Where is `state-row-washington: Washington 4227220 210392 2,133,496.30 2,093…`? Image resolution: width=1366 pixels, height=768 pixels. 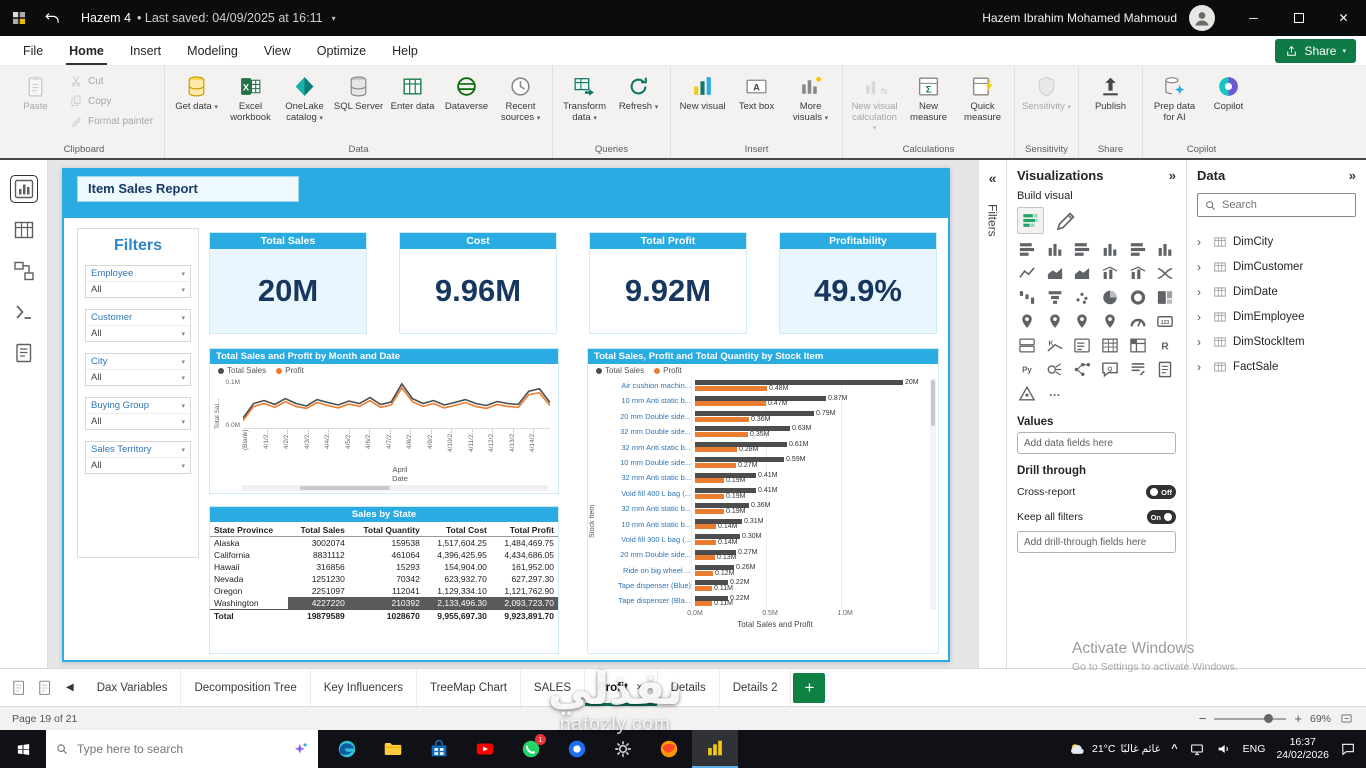
state-row-washington: Washington 4227220 210392 2,133,496.30 2,093… is located at coordinates (384, 603).